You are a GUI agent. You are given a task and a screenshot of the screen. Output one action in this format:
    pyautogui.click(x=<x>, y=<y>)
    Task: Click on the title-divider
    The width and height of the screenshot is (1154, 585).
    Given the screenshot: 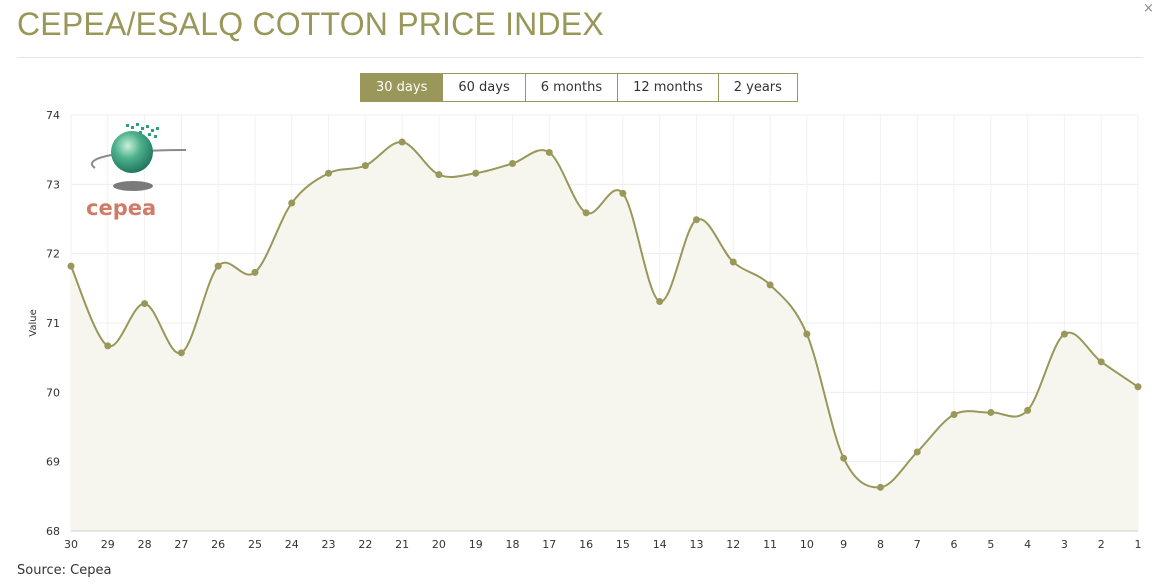 What is the action you would take?
    pyautogui.click(x=580, y=57)
    